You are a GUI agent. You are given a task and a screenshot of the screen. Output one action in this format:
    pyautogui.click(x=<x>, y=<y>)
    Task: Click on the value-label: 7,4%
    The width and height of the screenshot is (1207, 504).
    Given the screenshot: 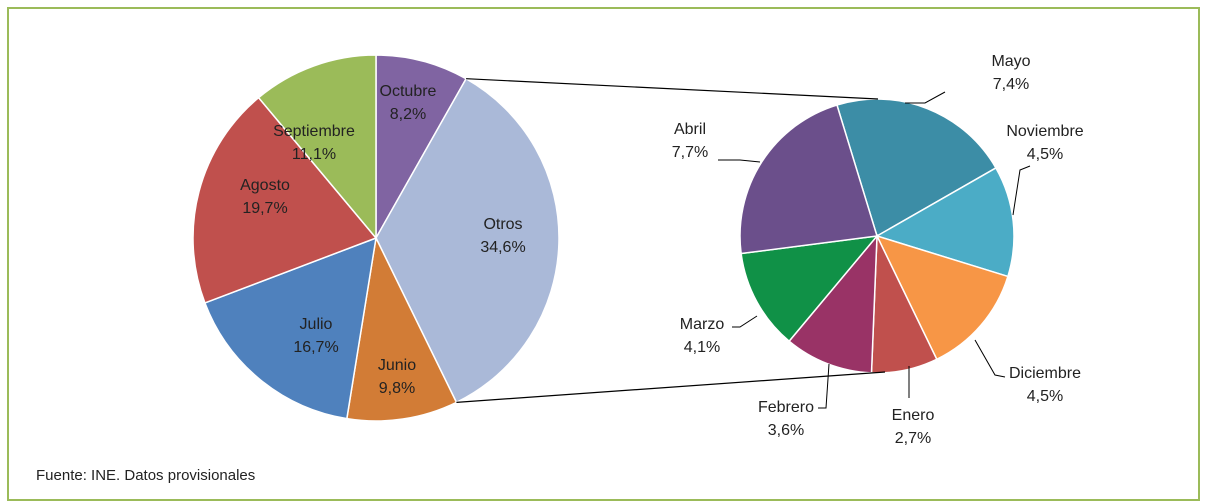 What is the action you would take?
    pyautogui.click(x=1011, y=84)
    